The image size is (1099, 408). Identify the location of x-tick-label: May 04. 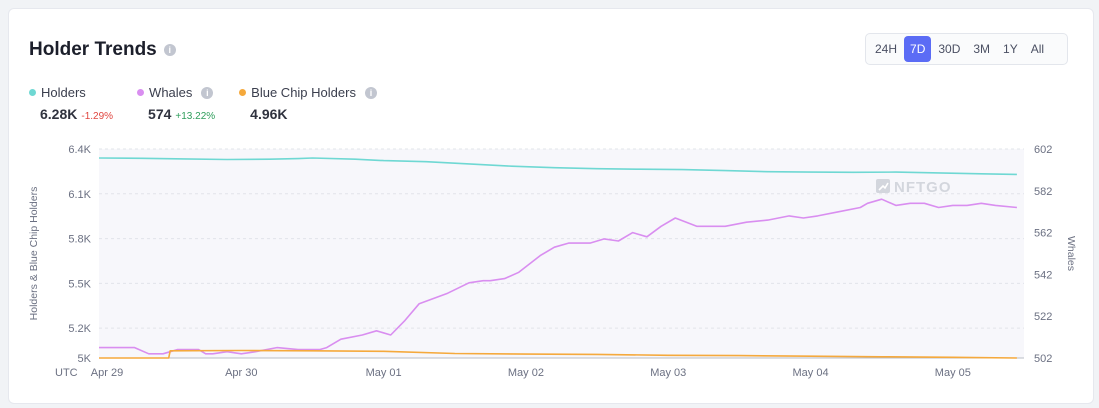
(810, 373).